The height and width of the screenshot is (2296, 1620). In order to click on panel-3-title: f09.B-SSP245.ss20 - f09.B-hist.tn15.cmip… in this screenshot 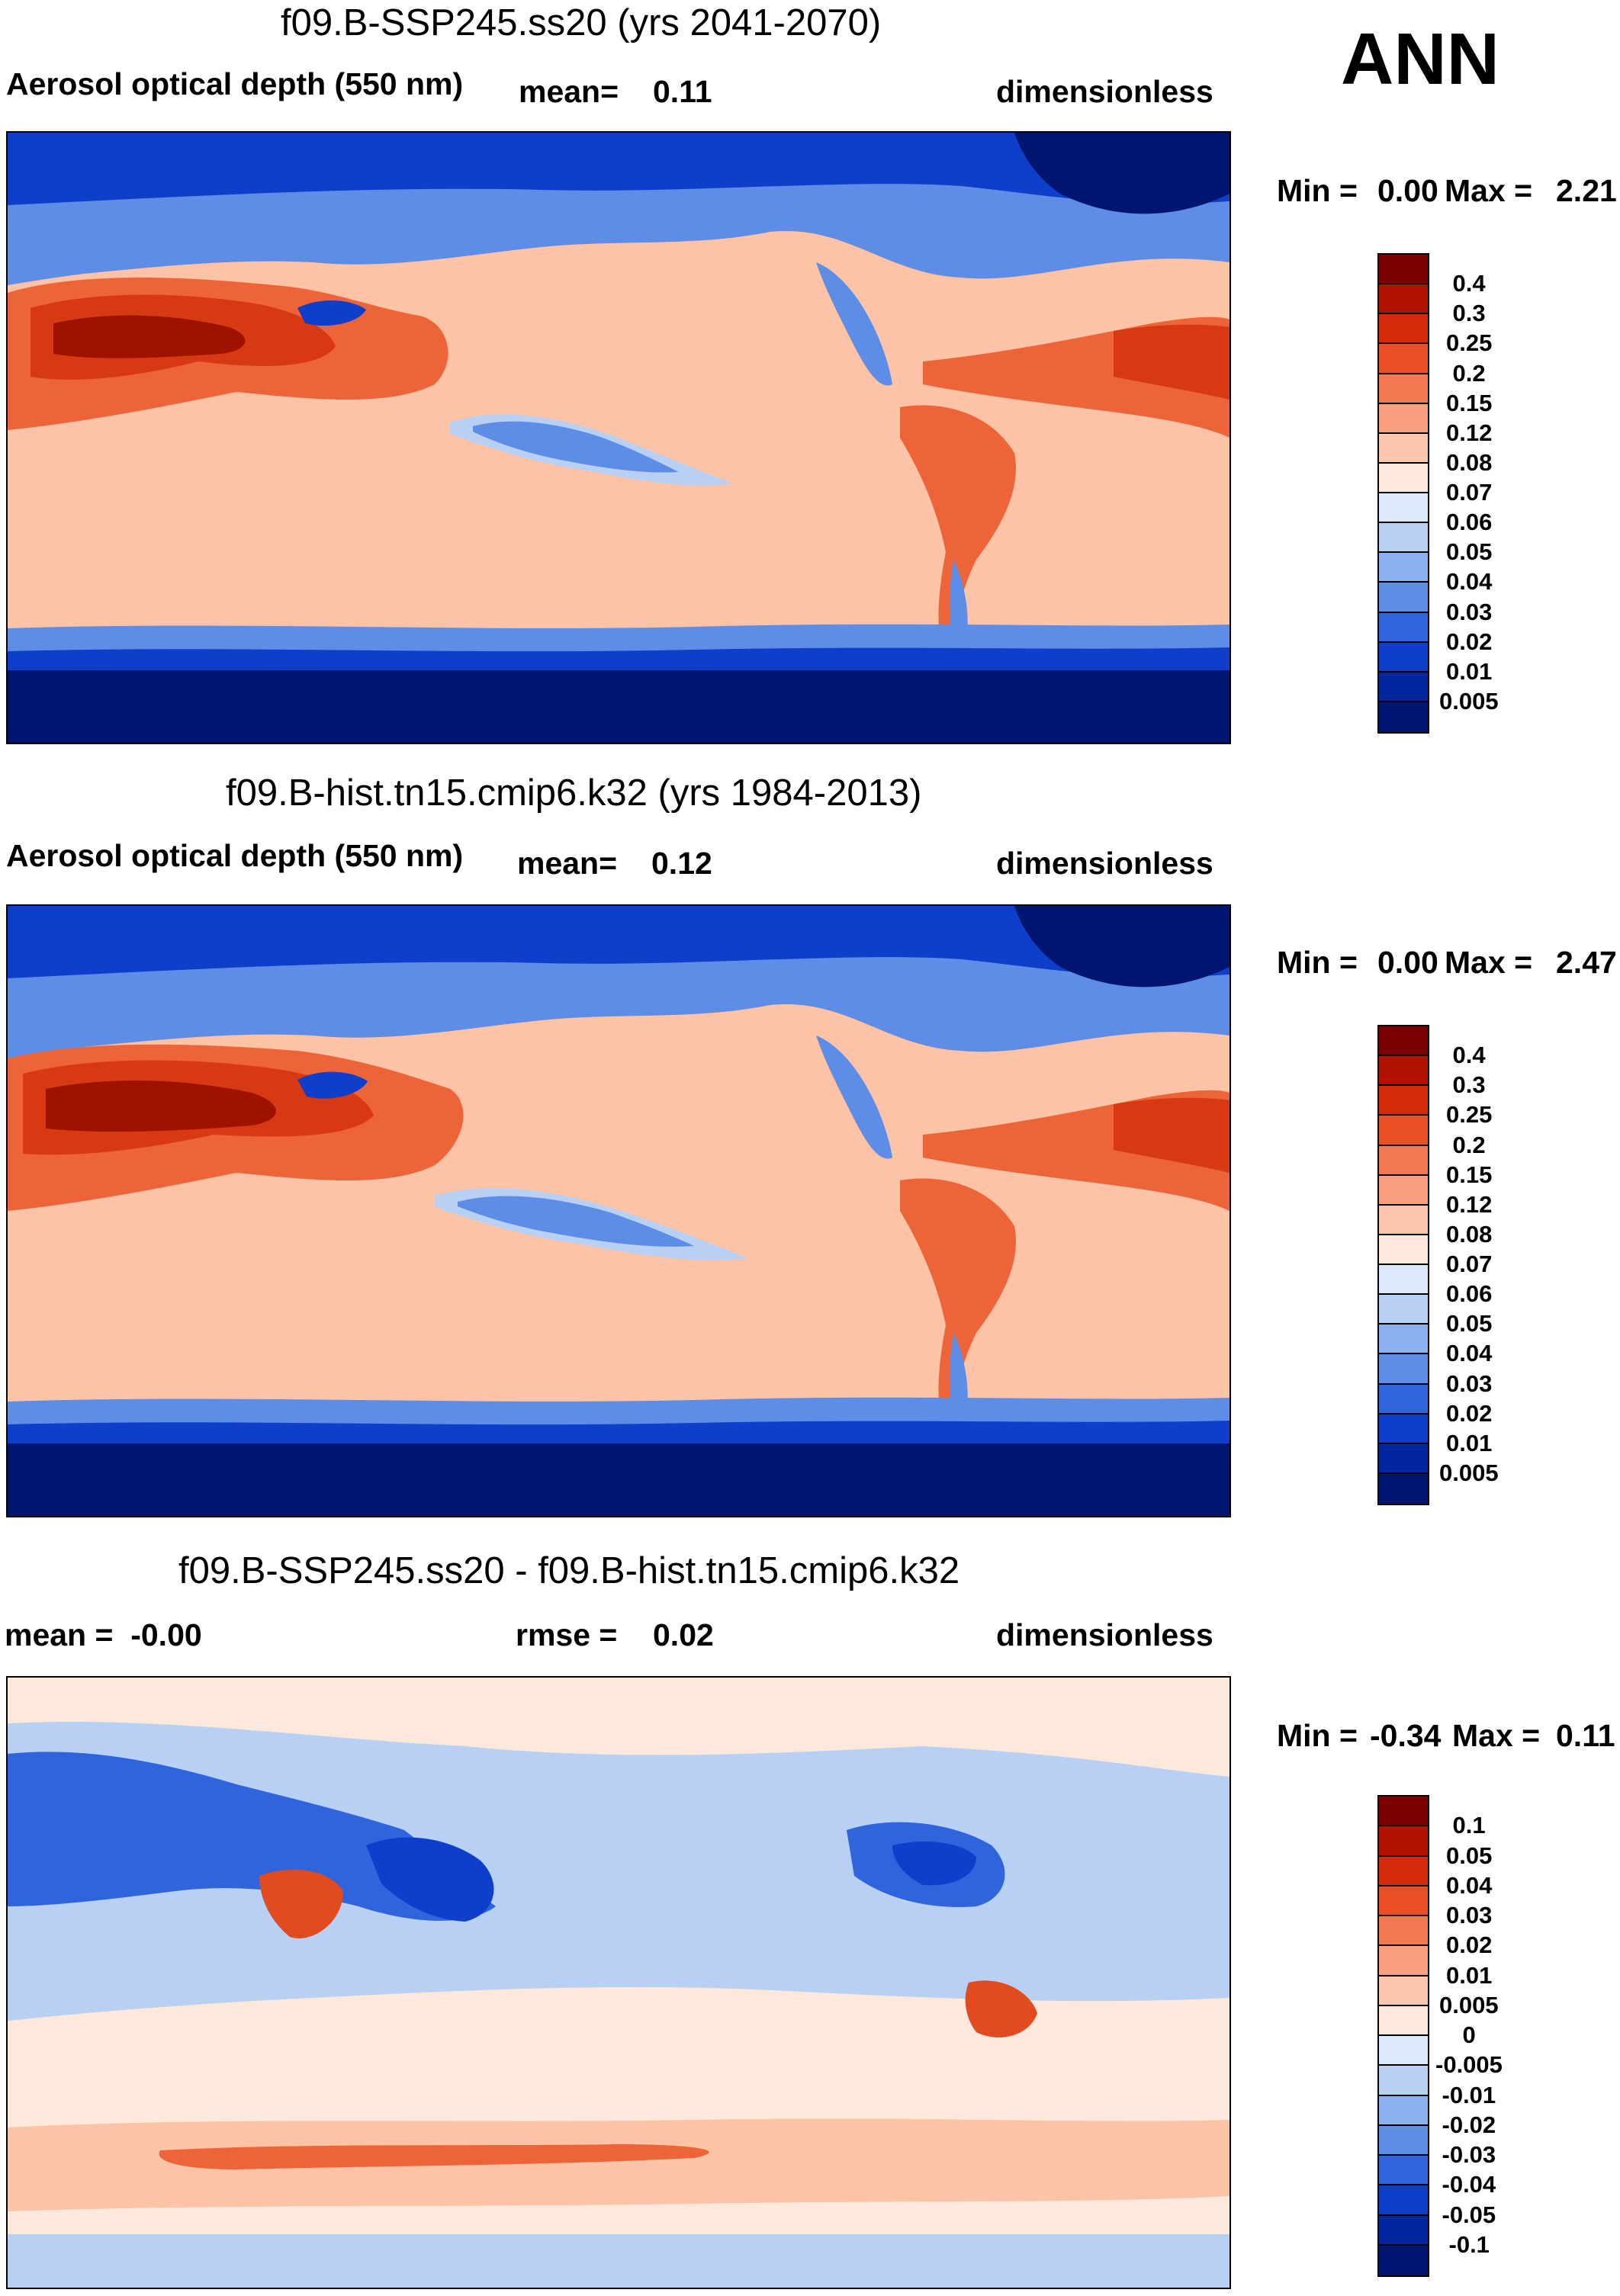, I will do `click(569, 1570)`.